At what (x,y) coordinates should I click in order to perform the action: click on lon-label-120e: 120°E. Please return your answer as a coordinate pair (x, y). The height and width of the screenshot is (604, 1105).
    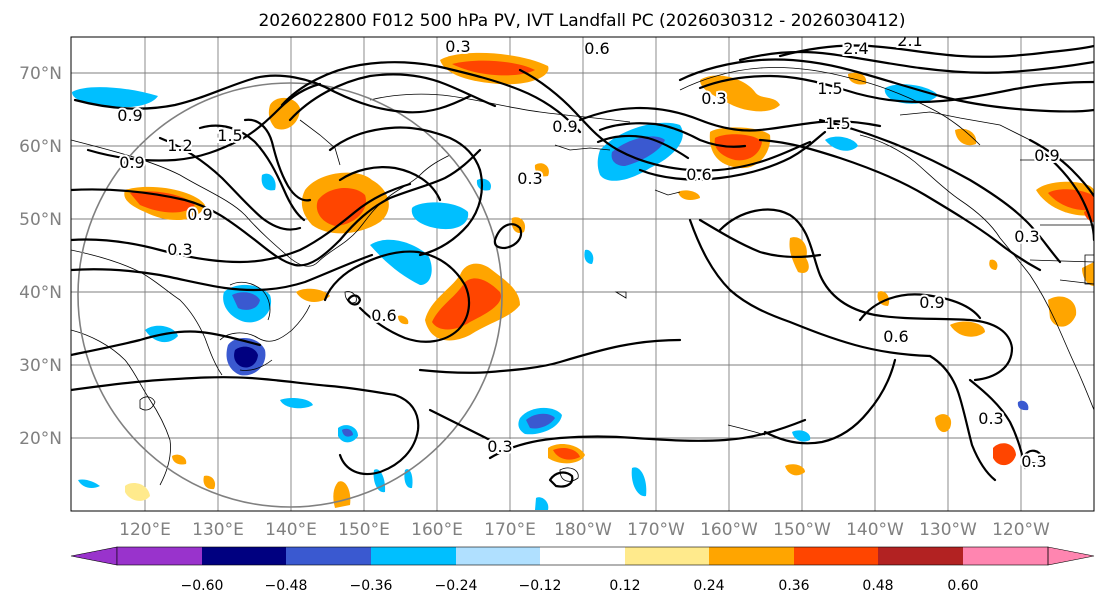
    Looking at the image, I should click on (145, 530).